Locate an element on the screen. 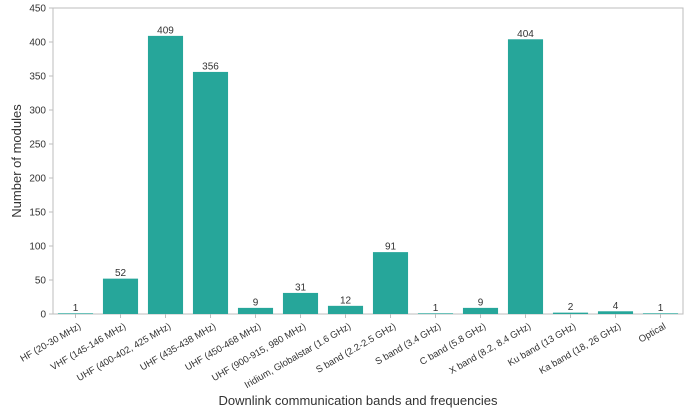  bar-value-label: 356 is located at coordinates (210, 66).